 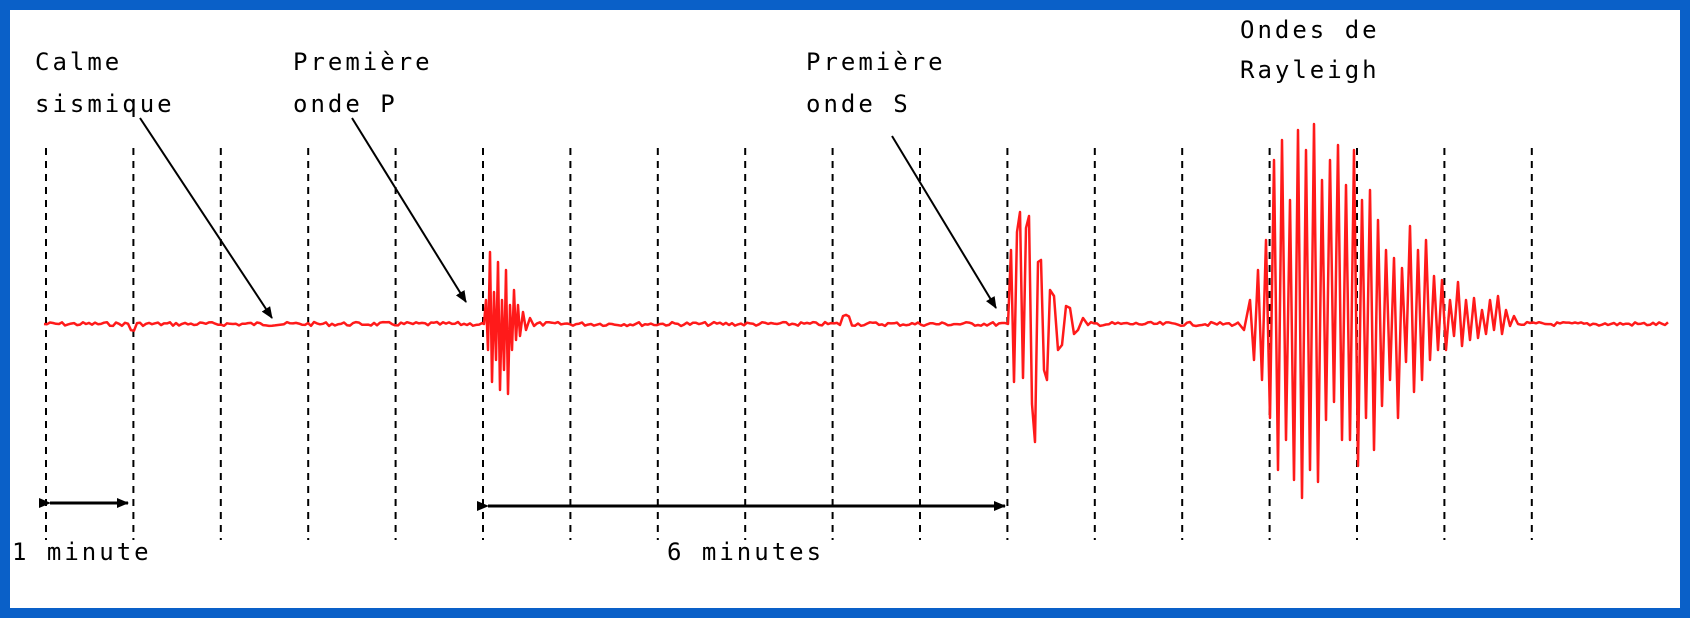 What do you see at coordinates (1310, 30) in the screenshot?
I see `label-rayleigh-line1: Ondes de` at bounding box center [1310, 30].